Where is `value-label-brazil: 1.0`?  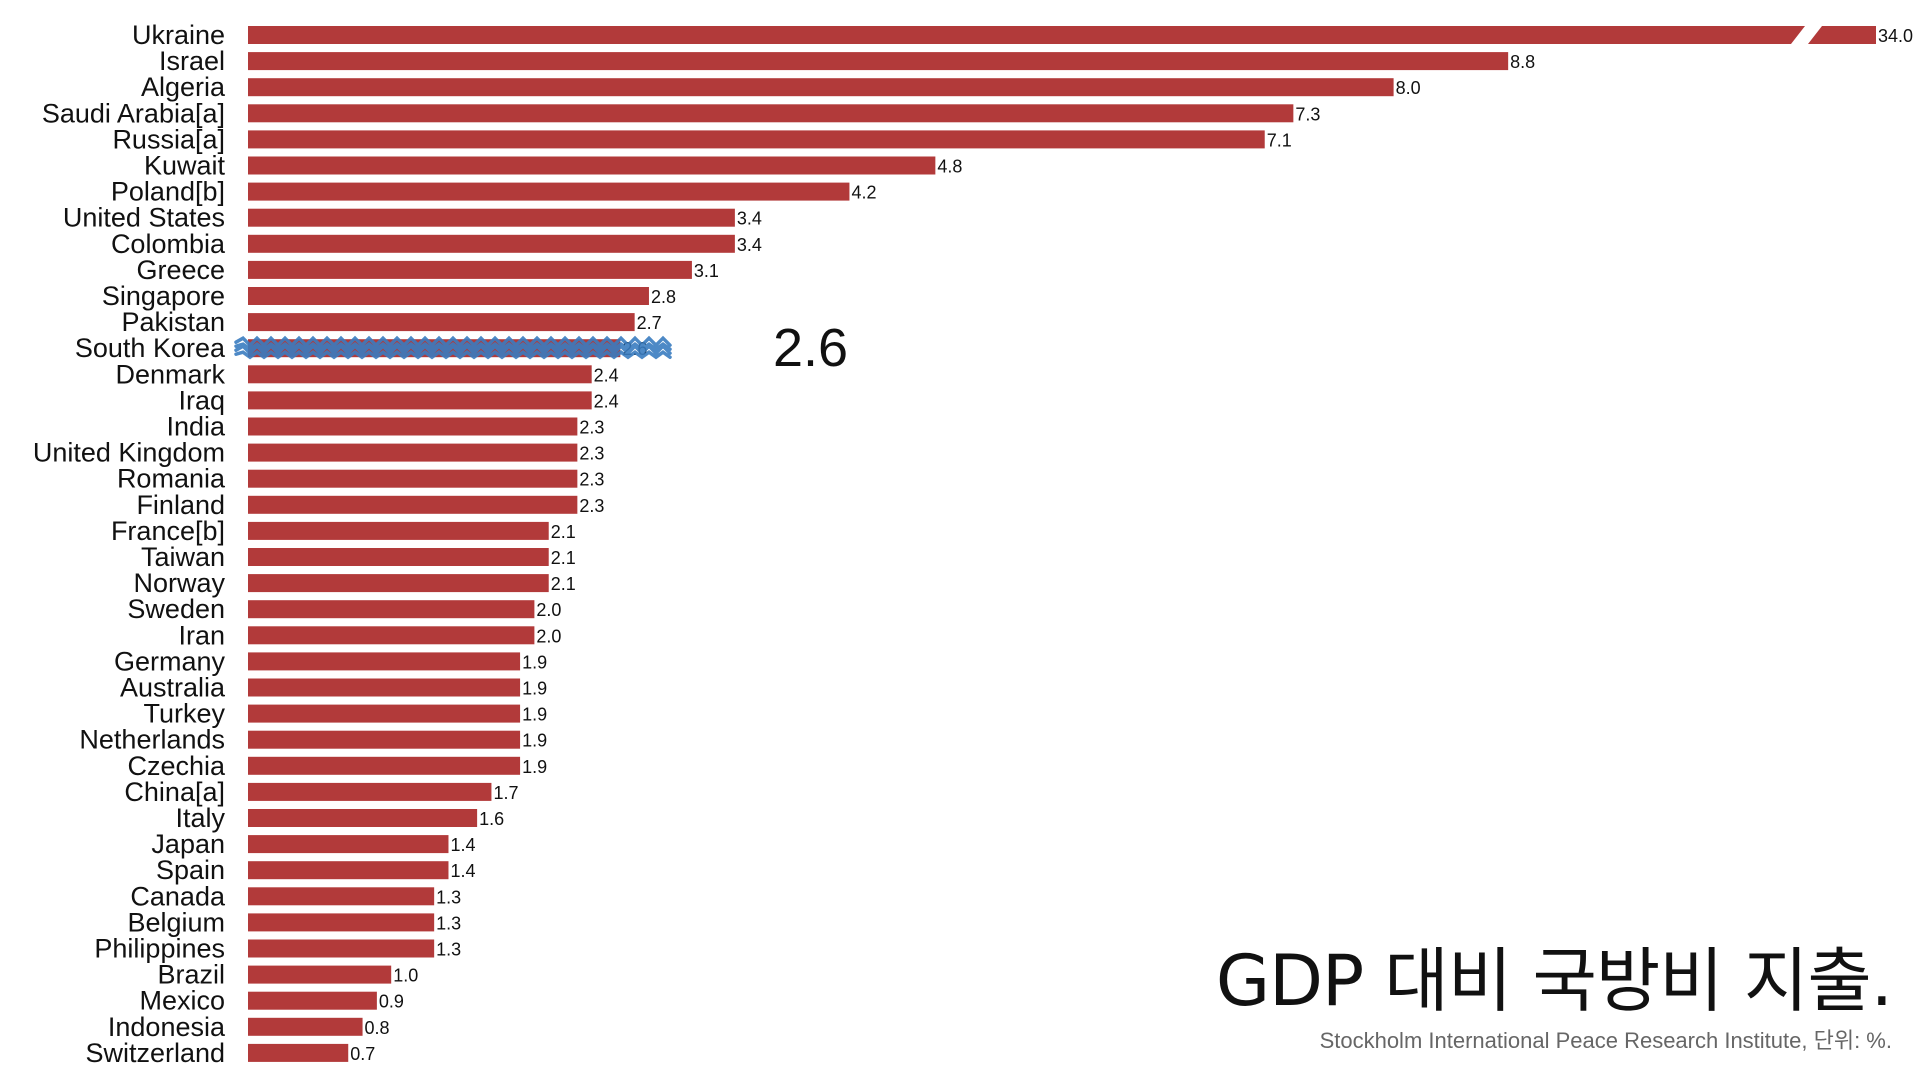 value-label-brazil: 1.0 is located at coordinates (405, 976).